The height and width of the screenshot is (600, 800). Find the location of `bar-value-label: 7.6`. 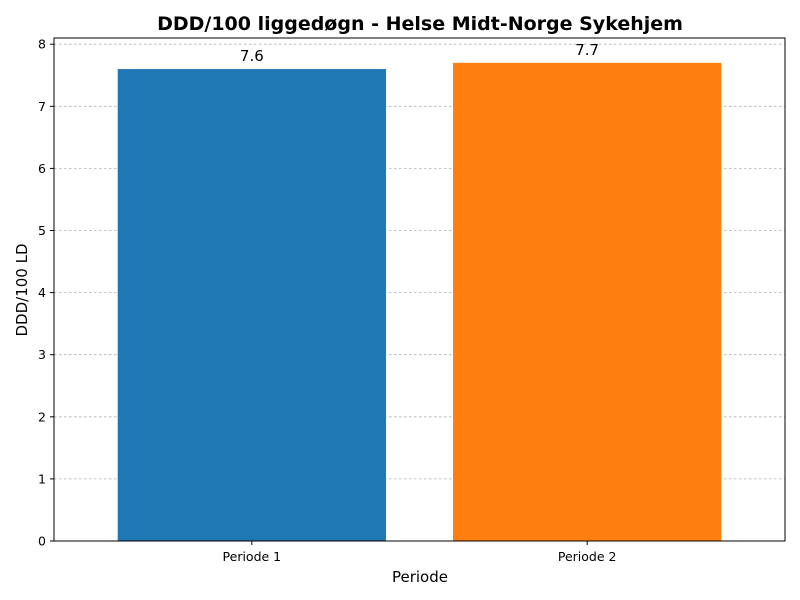

bar-value-label: 7.6 is located at coordinates (252, 56).